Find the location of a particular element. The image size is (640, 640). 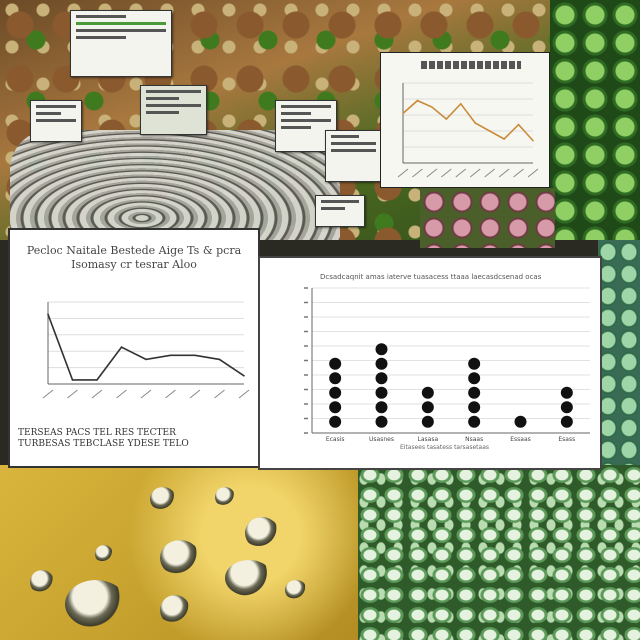

background-right-strip is located at coordinates (619, 352).